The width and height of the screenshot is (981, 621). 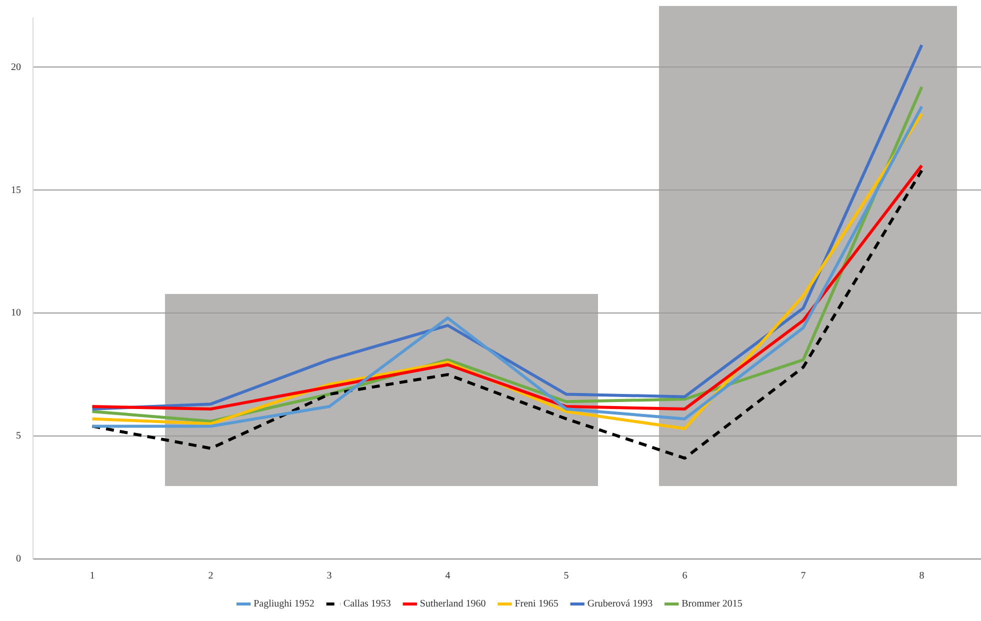 I want to click on legend-label: Pagliughi 1952, so click(x=284, y=604).